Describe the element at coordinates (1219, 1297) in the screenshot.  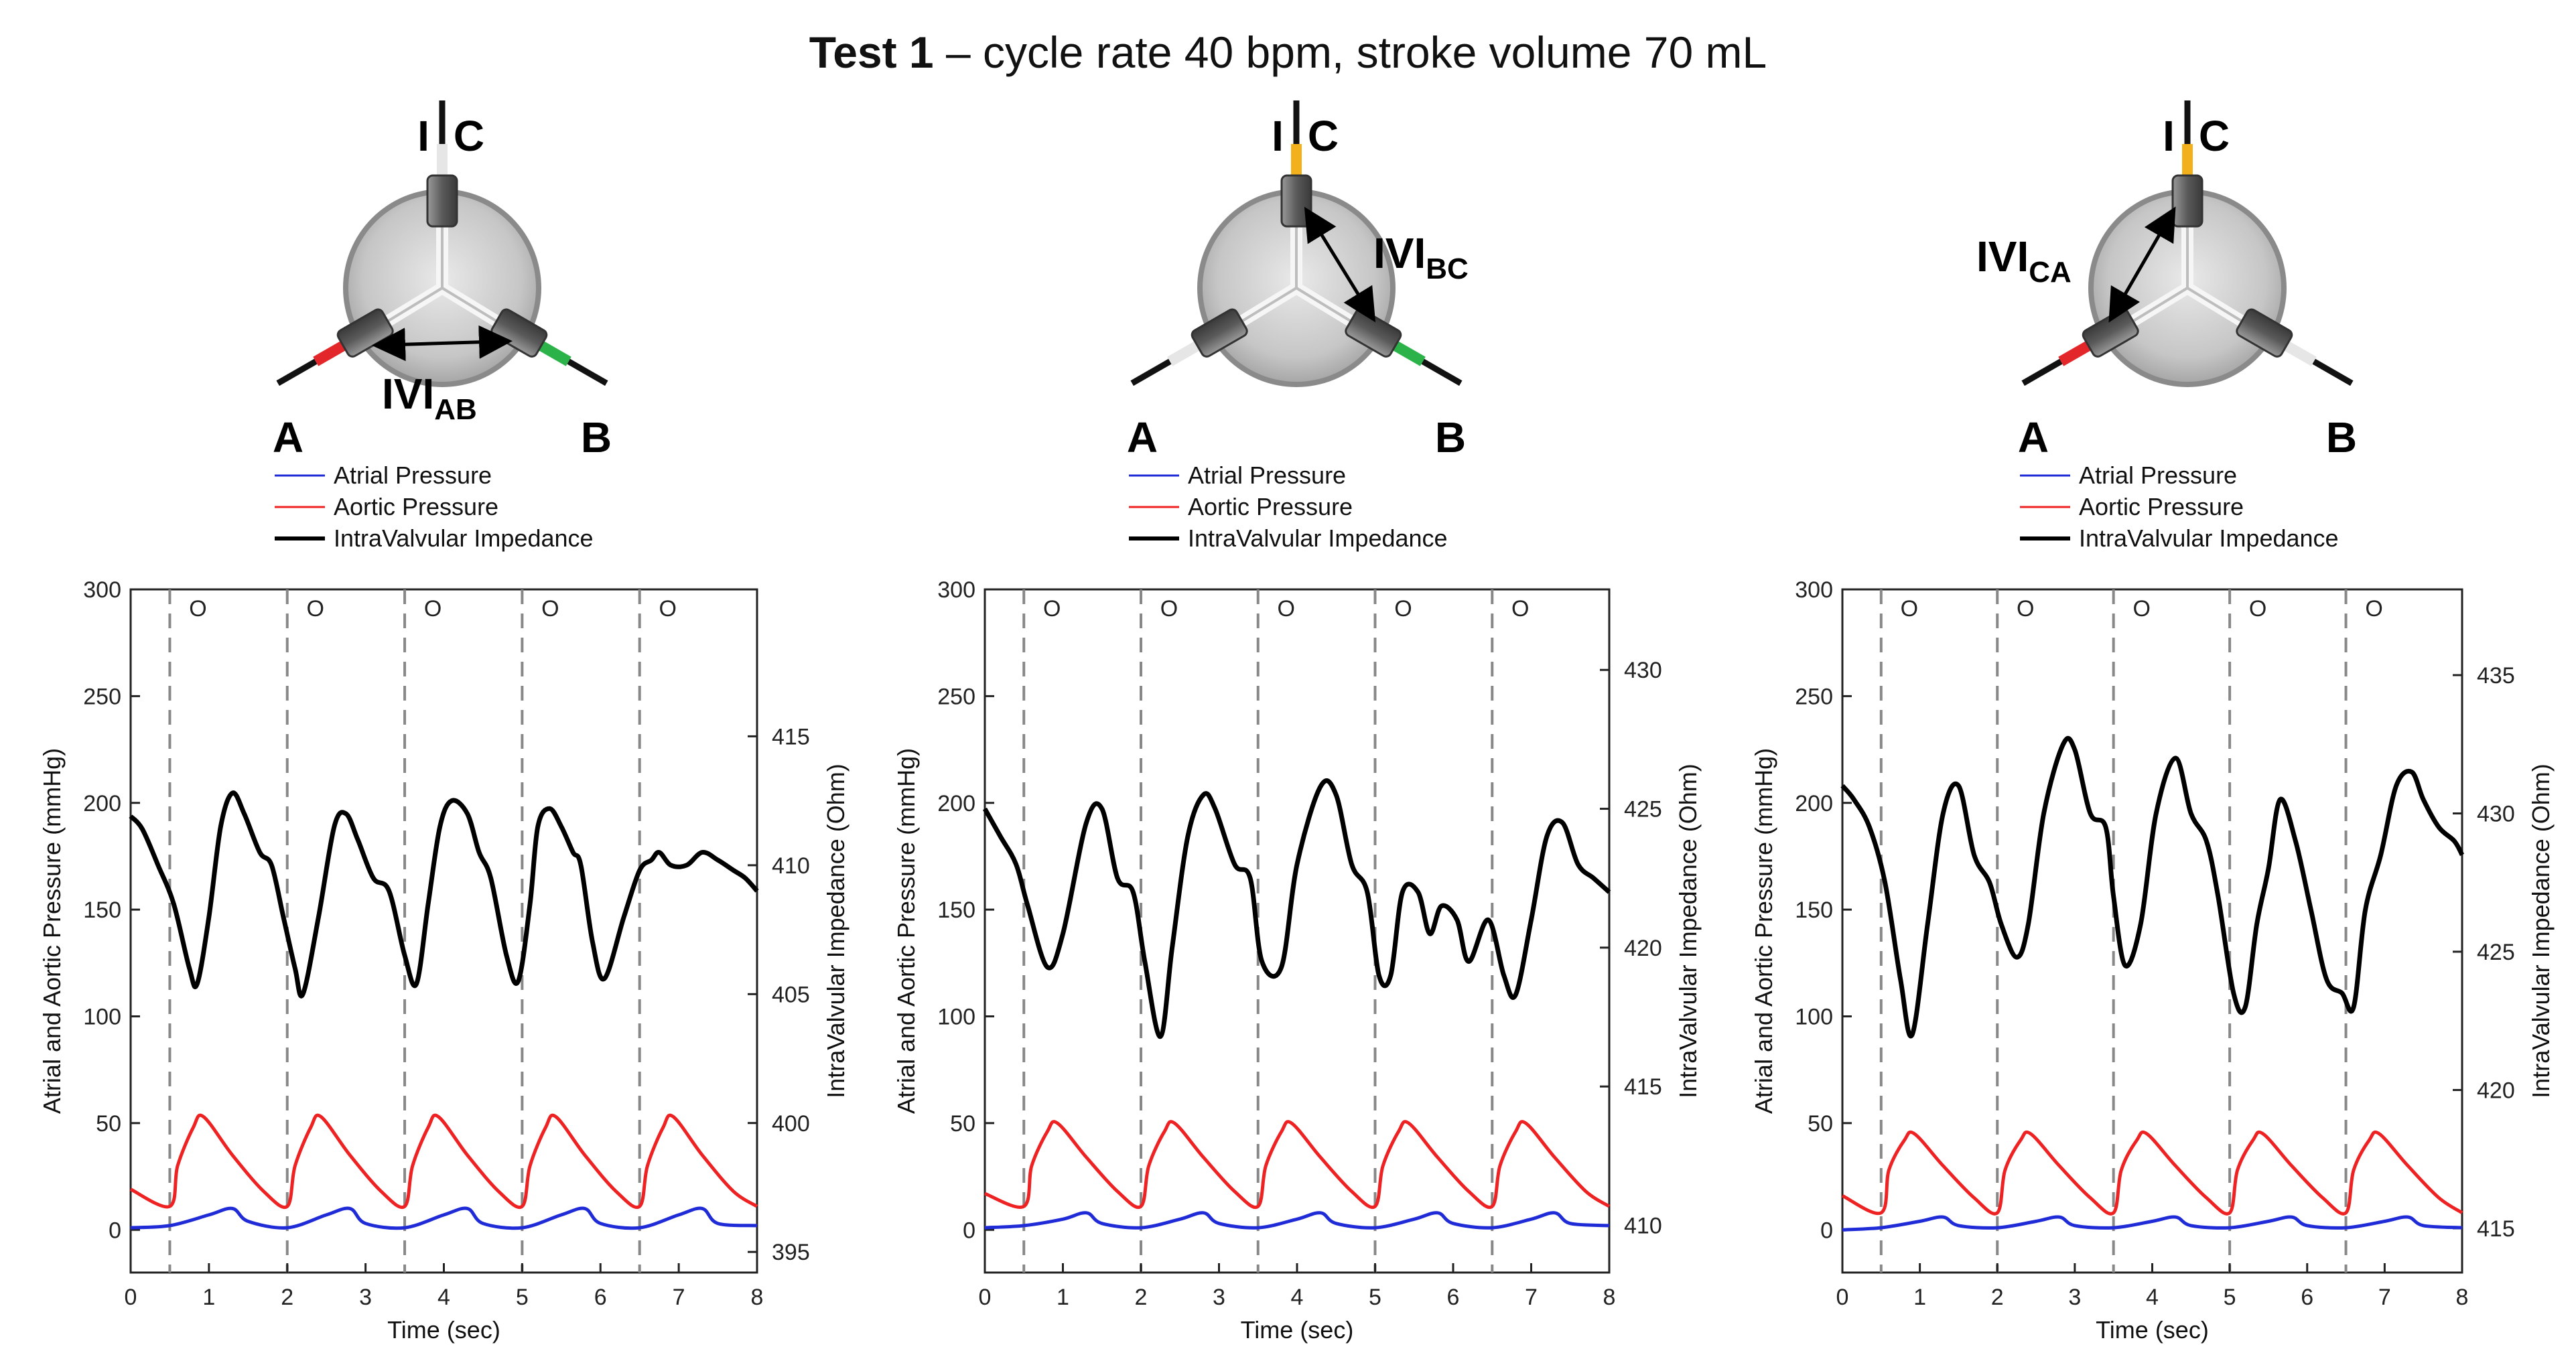
I see `x-tick-label: 3` at that location.